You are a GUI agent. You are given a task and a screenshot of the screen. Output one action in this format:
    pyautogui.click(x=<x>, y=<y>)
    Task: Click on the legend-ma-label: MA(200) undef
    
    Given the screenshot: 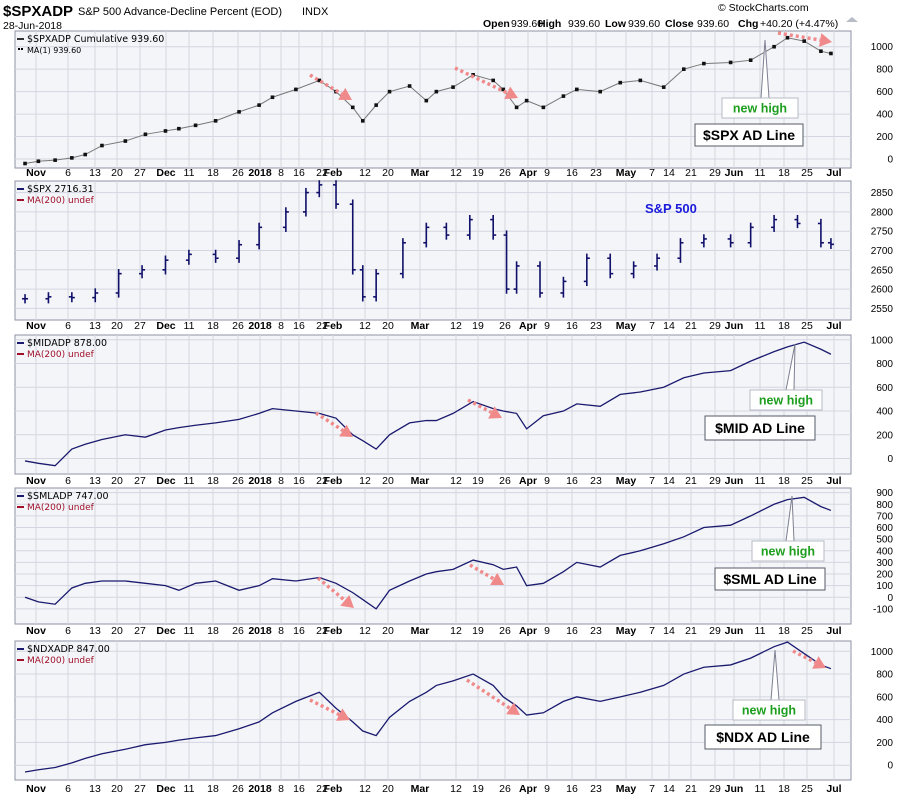 What is the action you would take?
    pyautogui.click(x=61, y=201)
    